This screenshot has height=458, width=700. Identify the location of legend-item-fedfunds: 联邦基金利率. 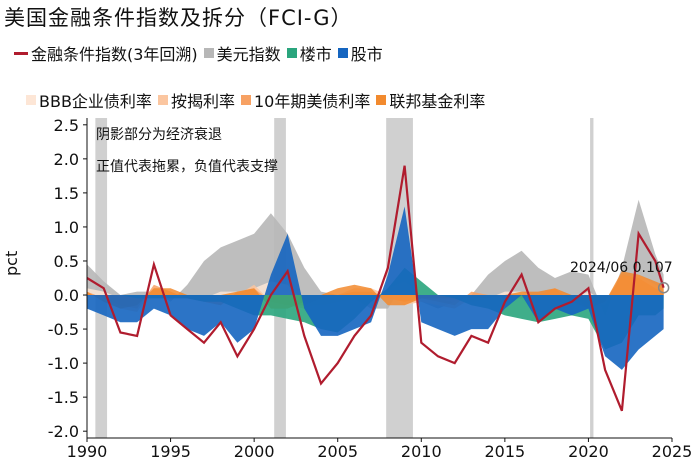
(430, 100).